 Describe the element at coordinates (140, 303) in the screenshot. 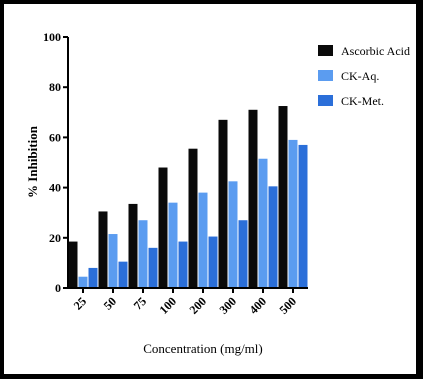

I see `x-tick-label: 75` at that location.